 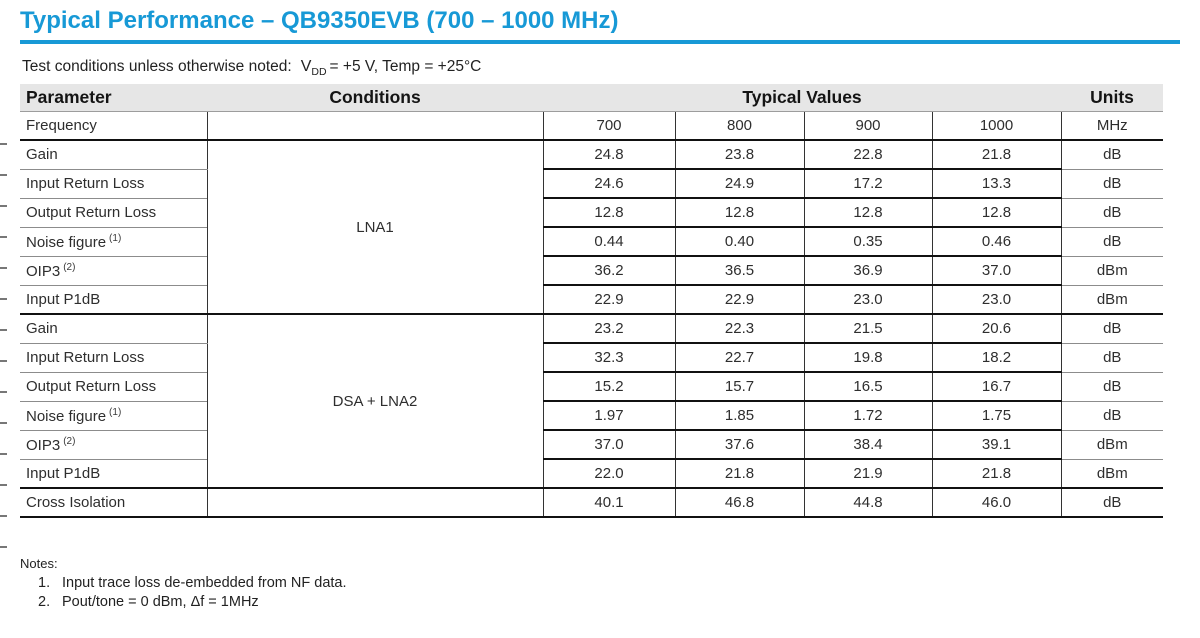 What do you see at coordinates (996, 358) in the screenshot?
I see `value-cell: 18.2` at bounding box center [996, 358].